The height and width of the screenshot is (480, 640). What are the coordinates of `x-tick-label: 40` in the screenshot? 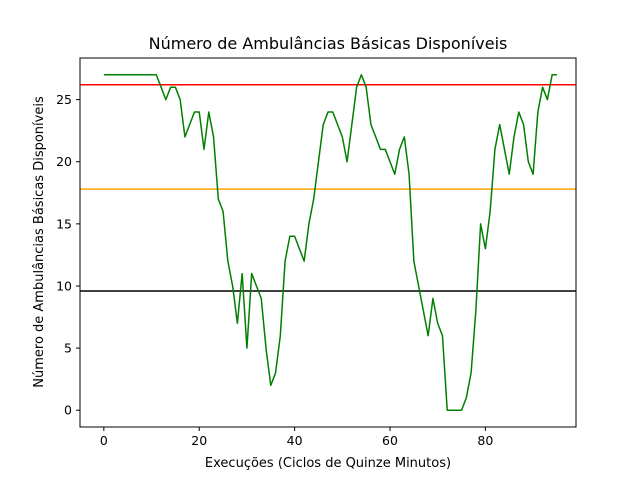 It's located at (295, 440).